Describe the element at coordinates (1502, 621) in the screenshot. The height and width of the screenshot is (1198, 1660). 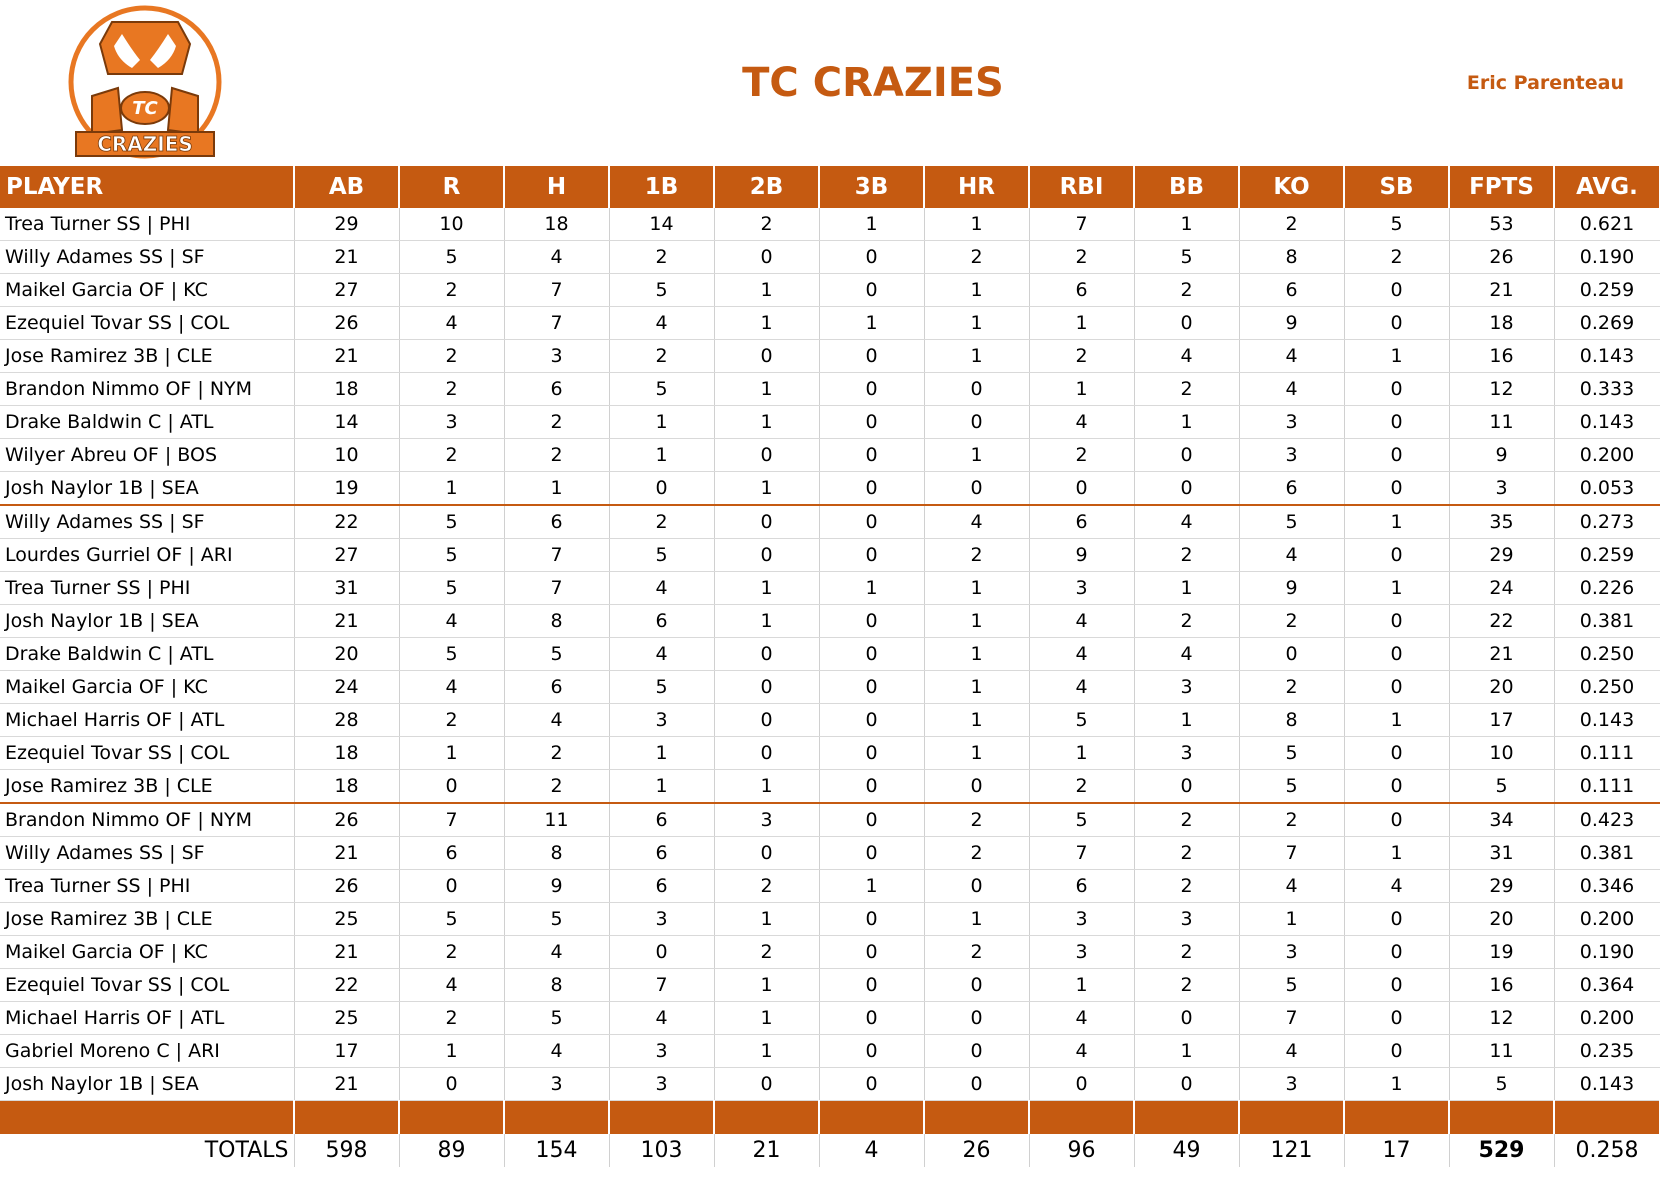
I see `stat-cell: 22` at that location.